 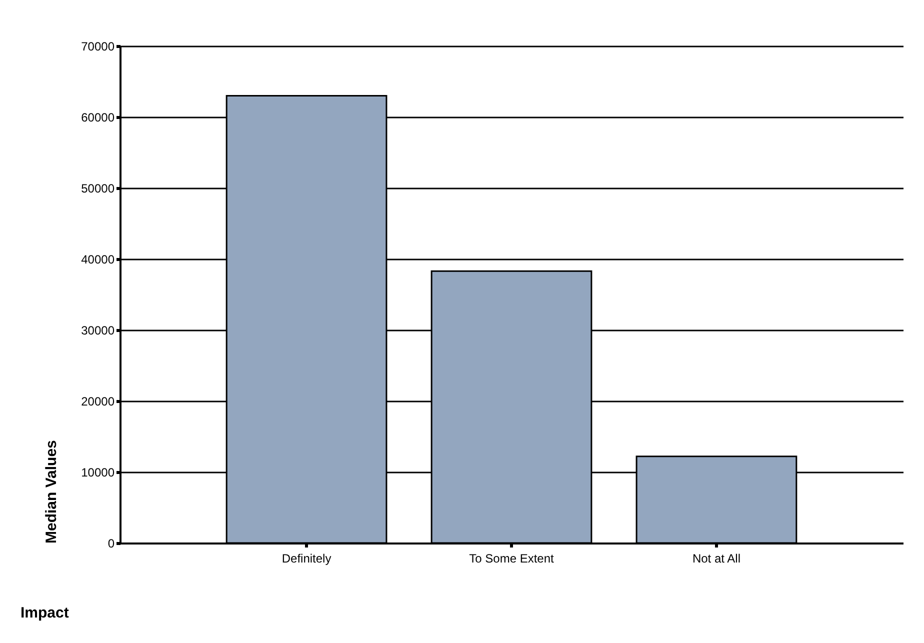 I want to click on y-tick-label: 20000, so click(x=98, y=401).